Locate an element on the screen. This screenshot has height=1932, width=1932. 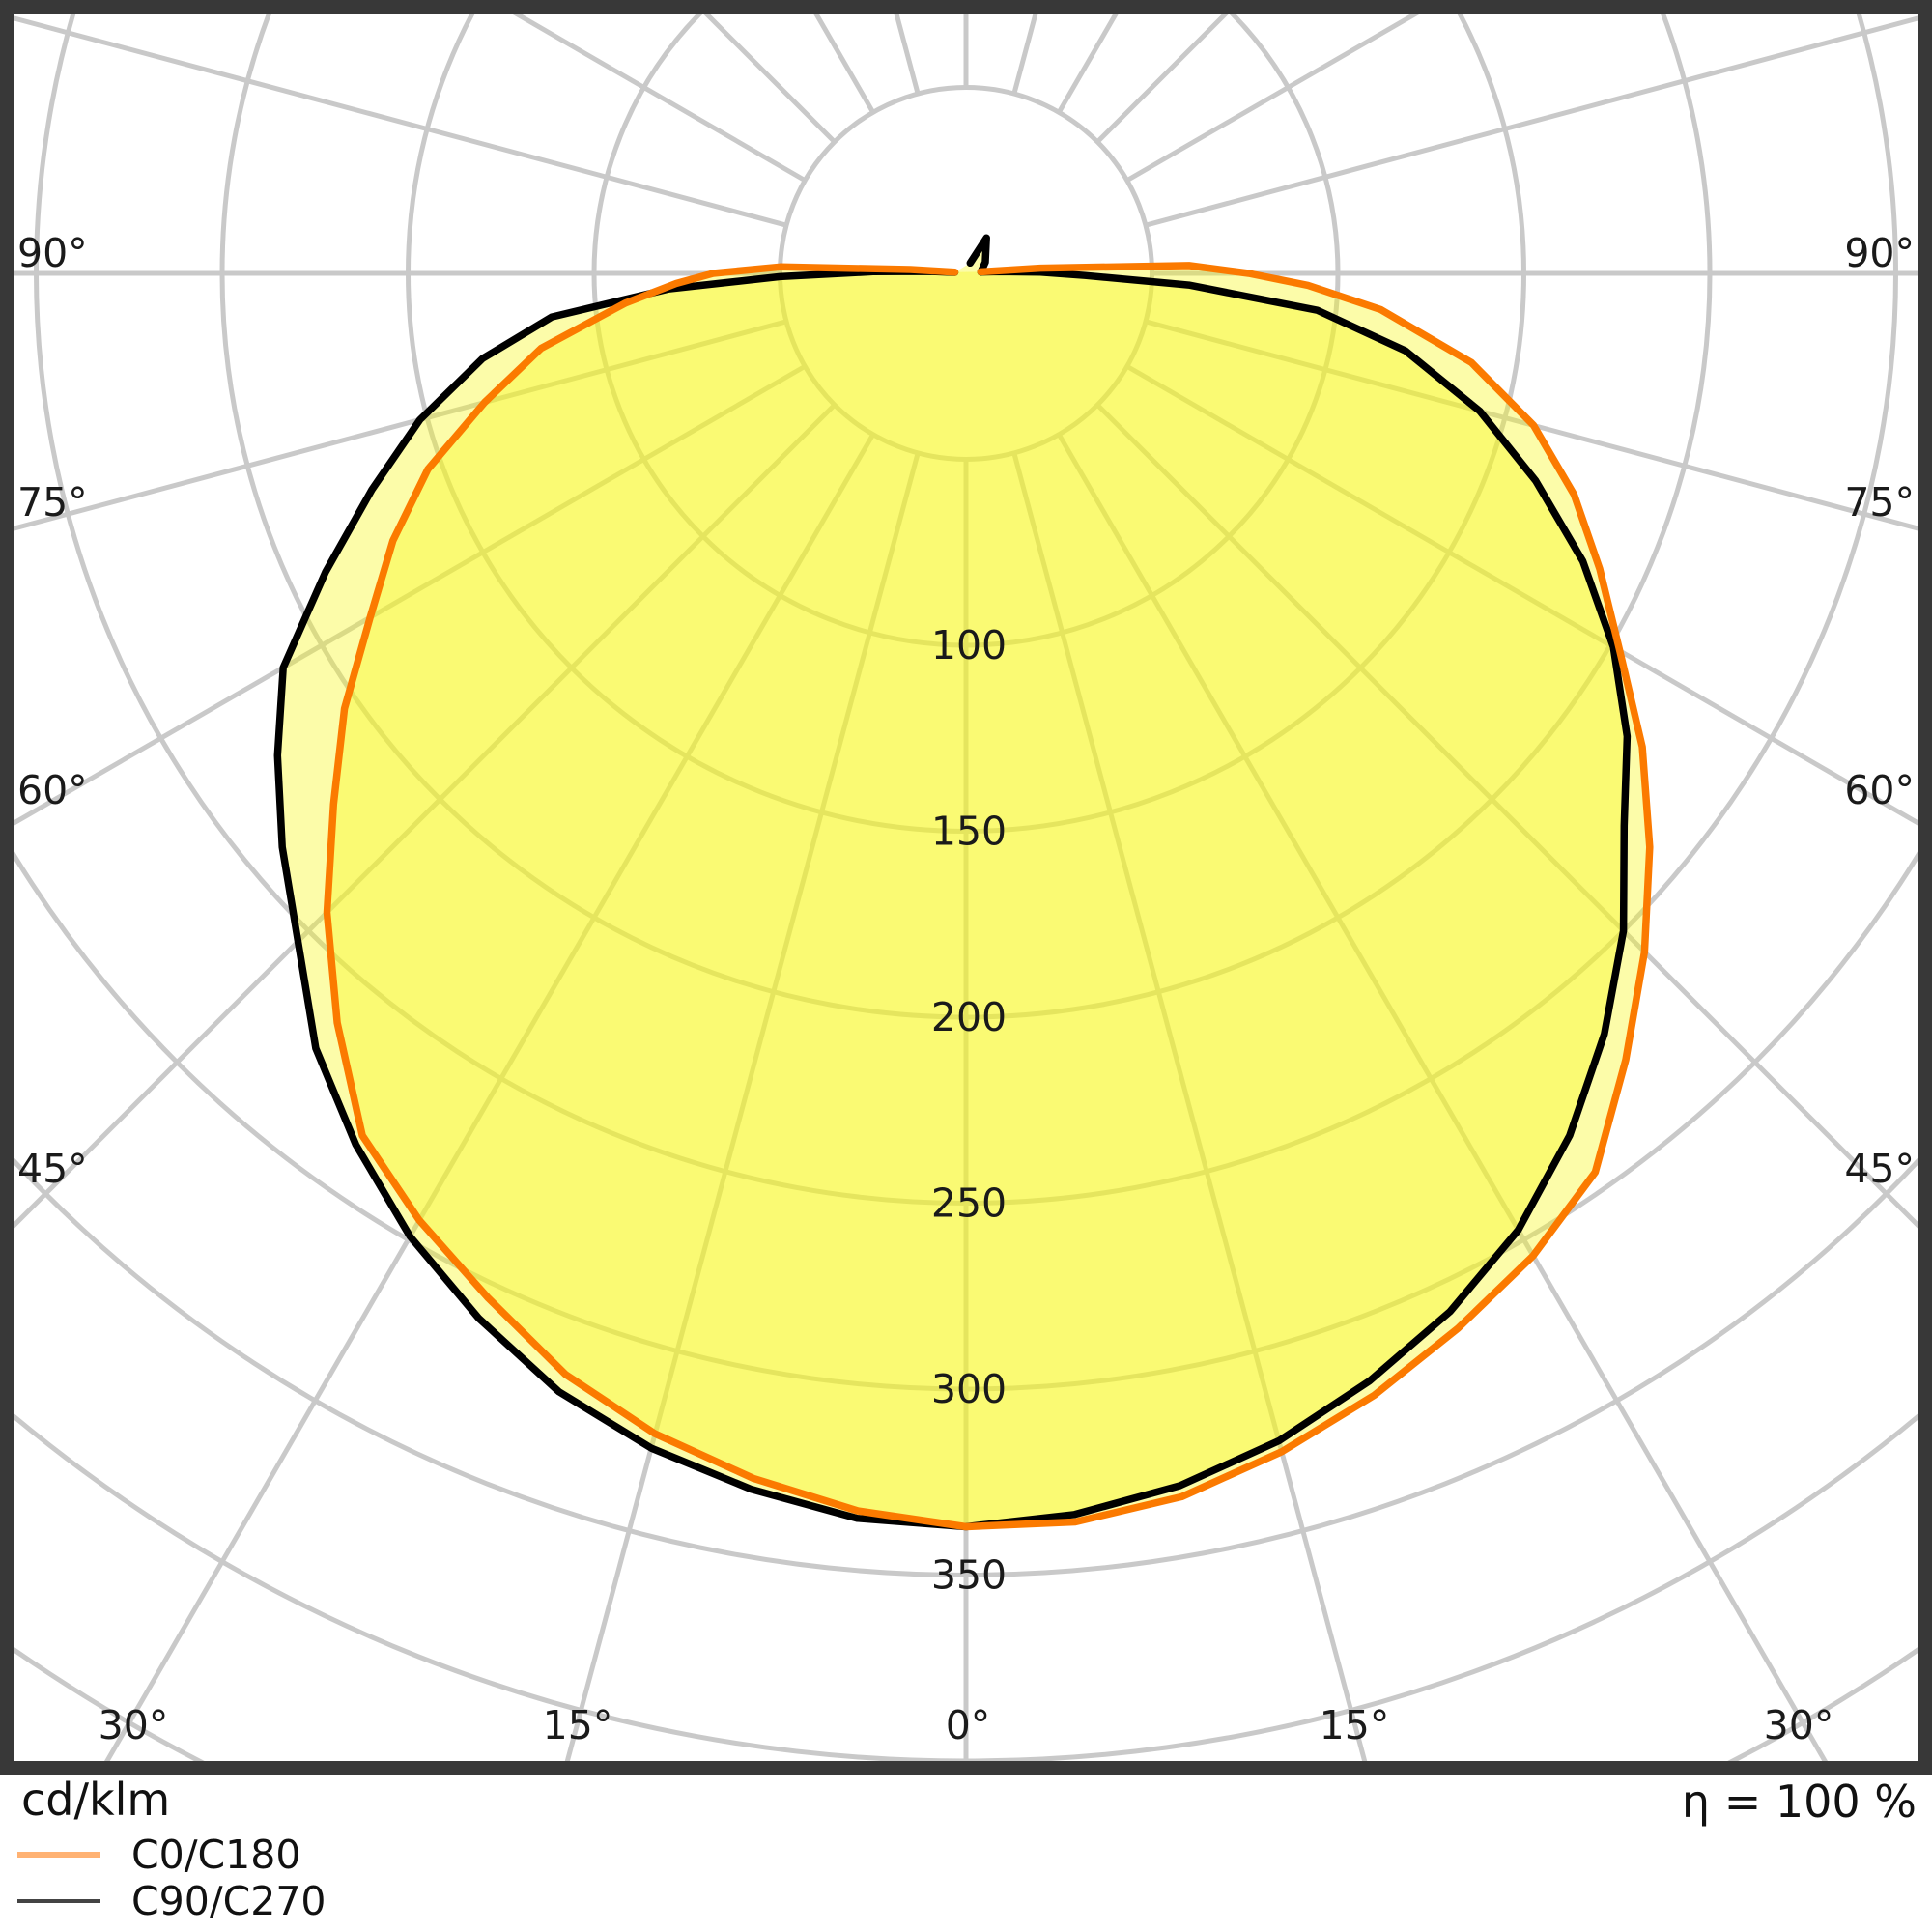
angle-label-left-45: 45° is located at coordinates (52, 1169).